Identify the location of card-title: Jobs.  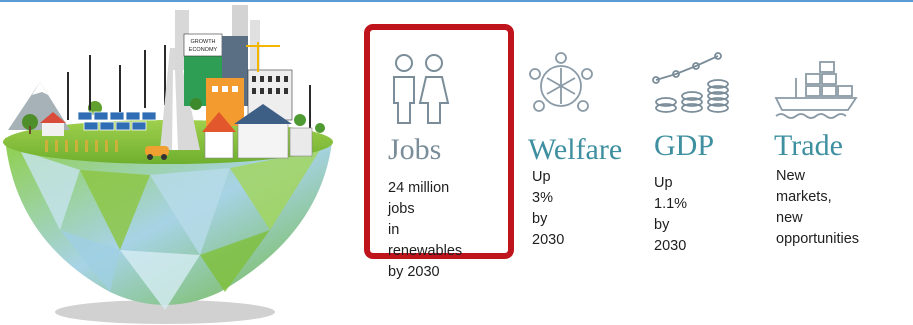
(415, 149).